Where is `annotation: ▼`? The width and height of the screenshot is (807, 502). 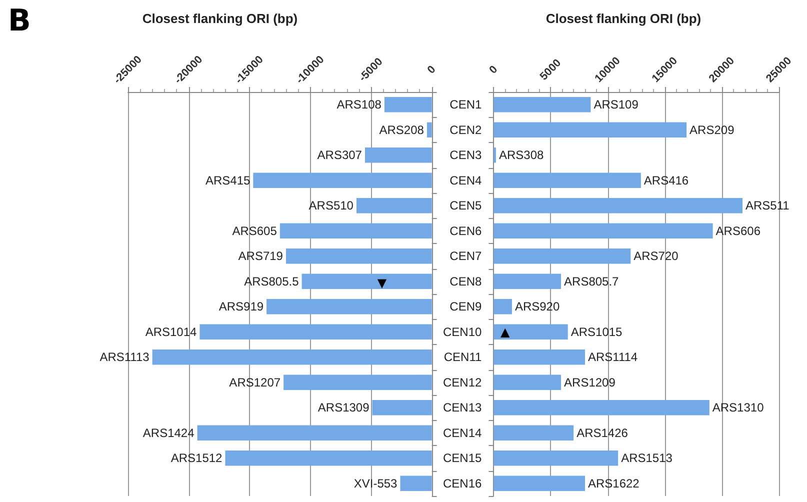 annotation: ▼ is located at coordinates (382, 283).